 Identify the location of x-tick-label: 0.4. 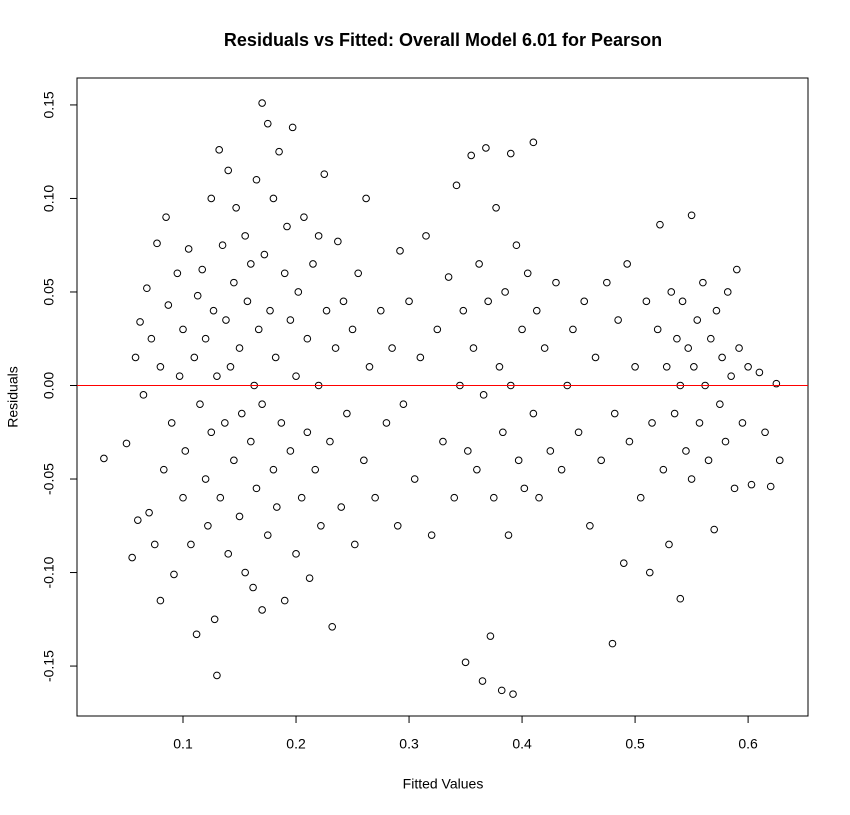
(522, 744).